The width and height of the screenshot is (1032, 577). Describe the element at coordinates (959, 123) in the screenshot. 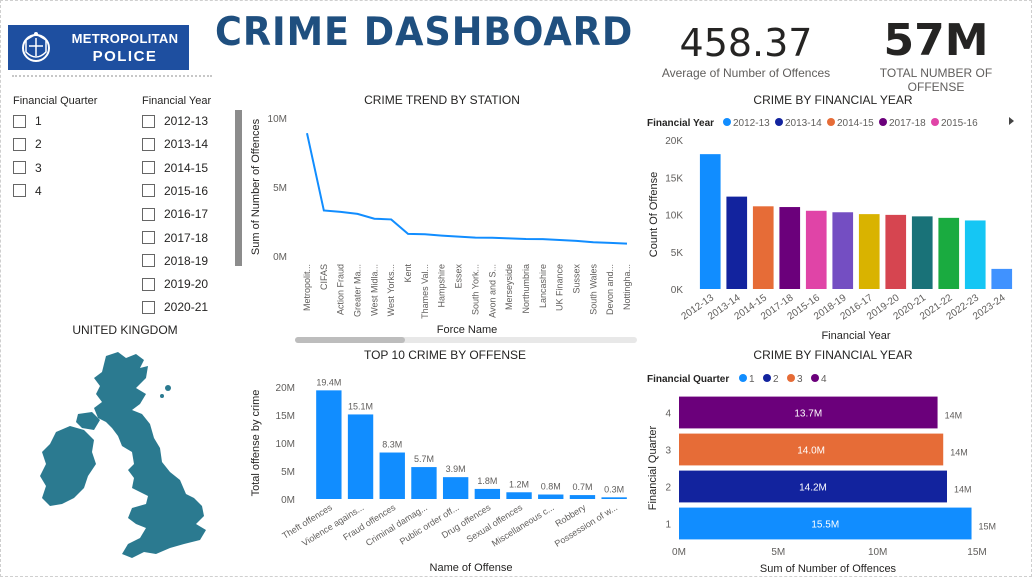

I see `legend-label: 2015-16` at that location.